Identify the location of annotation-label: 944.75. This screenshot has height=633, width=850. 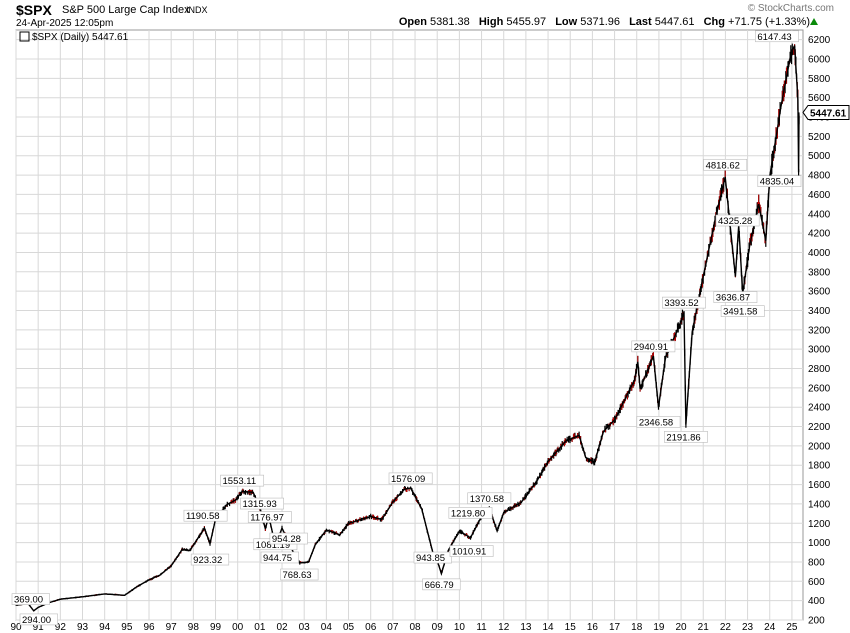
(277, 558).